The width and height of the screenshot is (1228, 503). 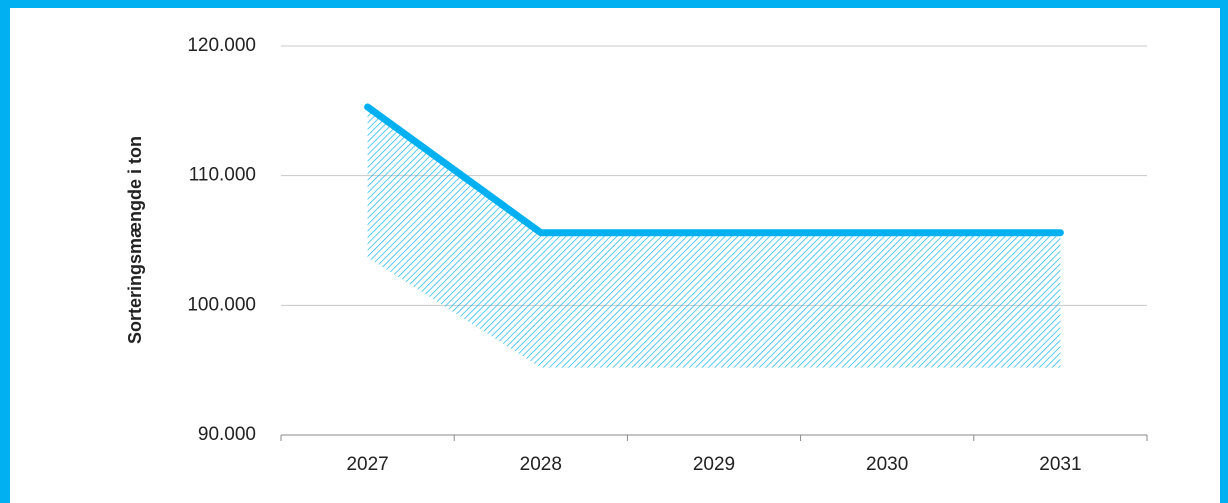 I want to click on y-tick-label: 110.000, so click(x=222, y=175).